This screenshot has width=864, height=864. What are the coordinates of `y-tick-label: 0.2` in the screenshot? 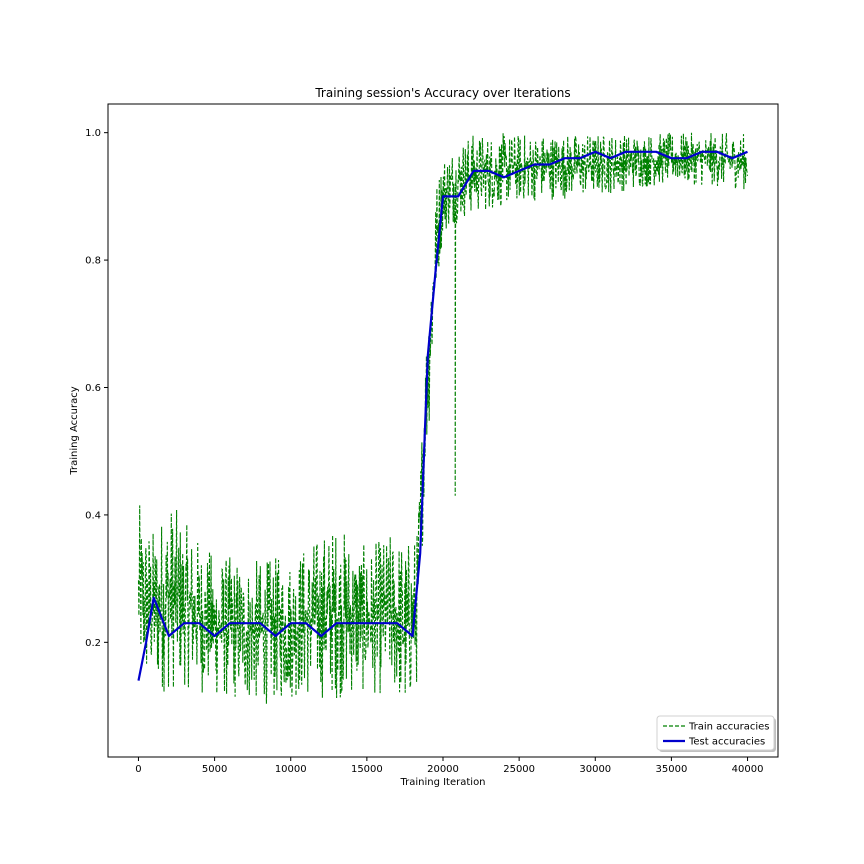 It's located at (93, 643).